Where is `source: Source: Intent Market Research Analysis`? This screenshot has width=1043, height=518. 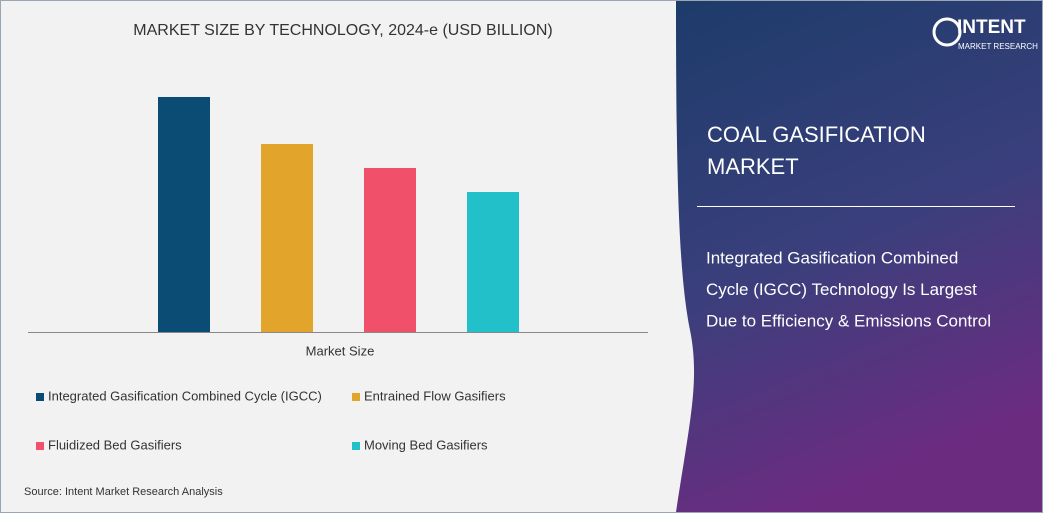
source: Source: Intent Market Research Analysis is located at coordinates (123, 492).